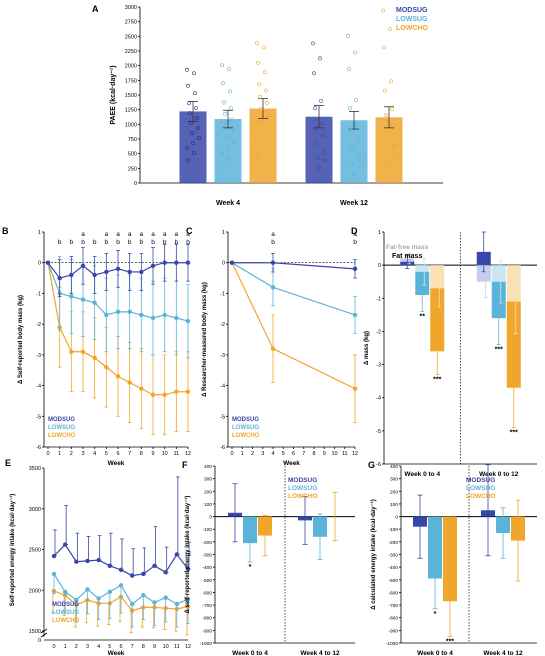 The image size is (545, 656). I want to click on panel-e-y-tick-label: 3000, so click(35, 510).